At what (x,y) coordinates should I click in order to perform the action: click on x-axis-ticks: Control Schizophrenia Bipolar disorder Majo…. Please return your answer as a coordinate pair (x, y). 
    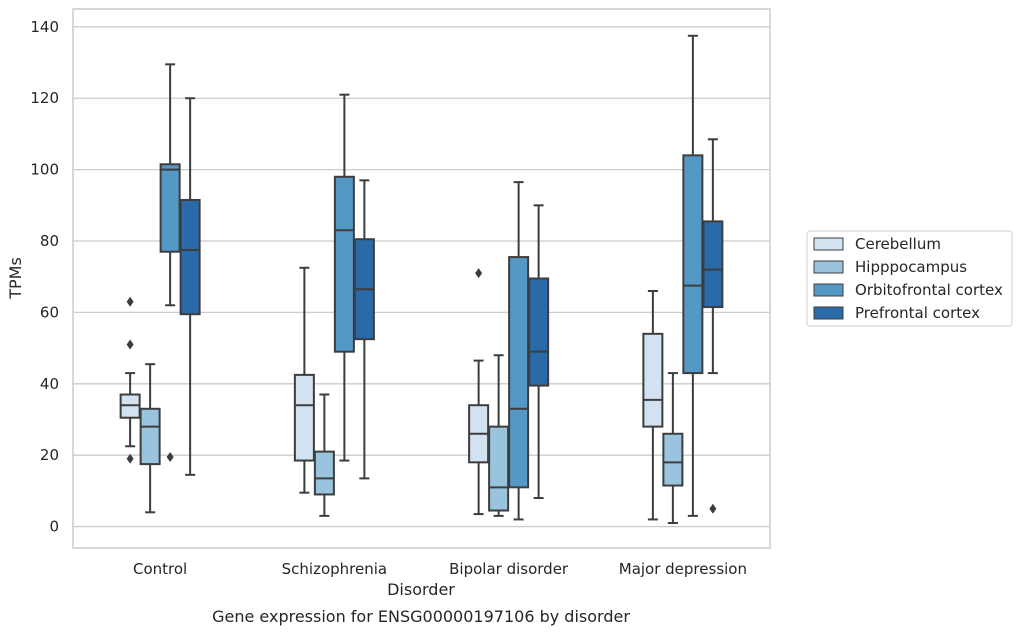
    Looking at the image, I should click on (440, 569).